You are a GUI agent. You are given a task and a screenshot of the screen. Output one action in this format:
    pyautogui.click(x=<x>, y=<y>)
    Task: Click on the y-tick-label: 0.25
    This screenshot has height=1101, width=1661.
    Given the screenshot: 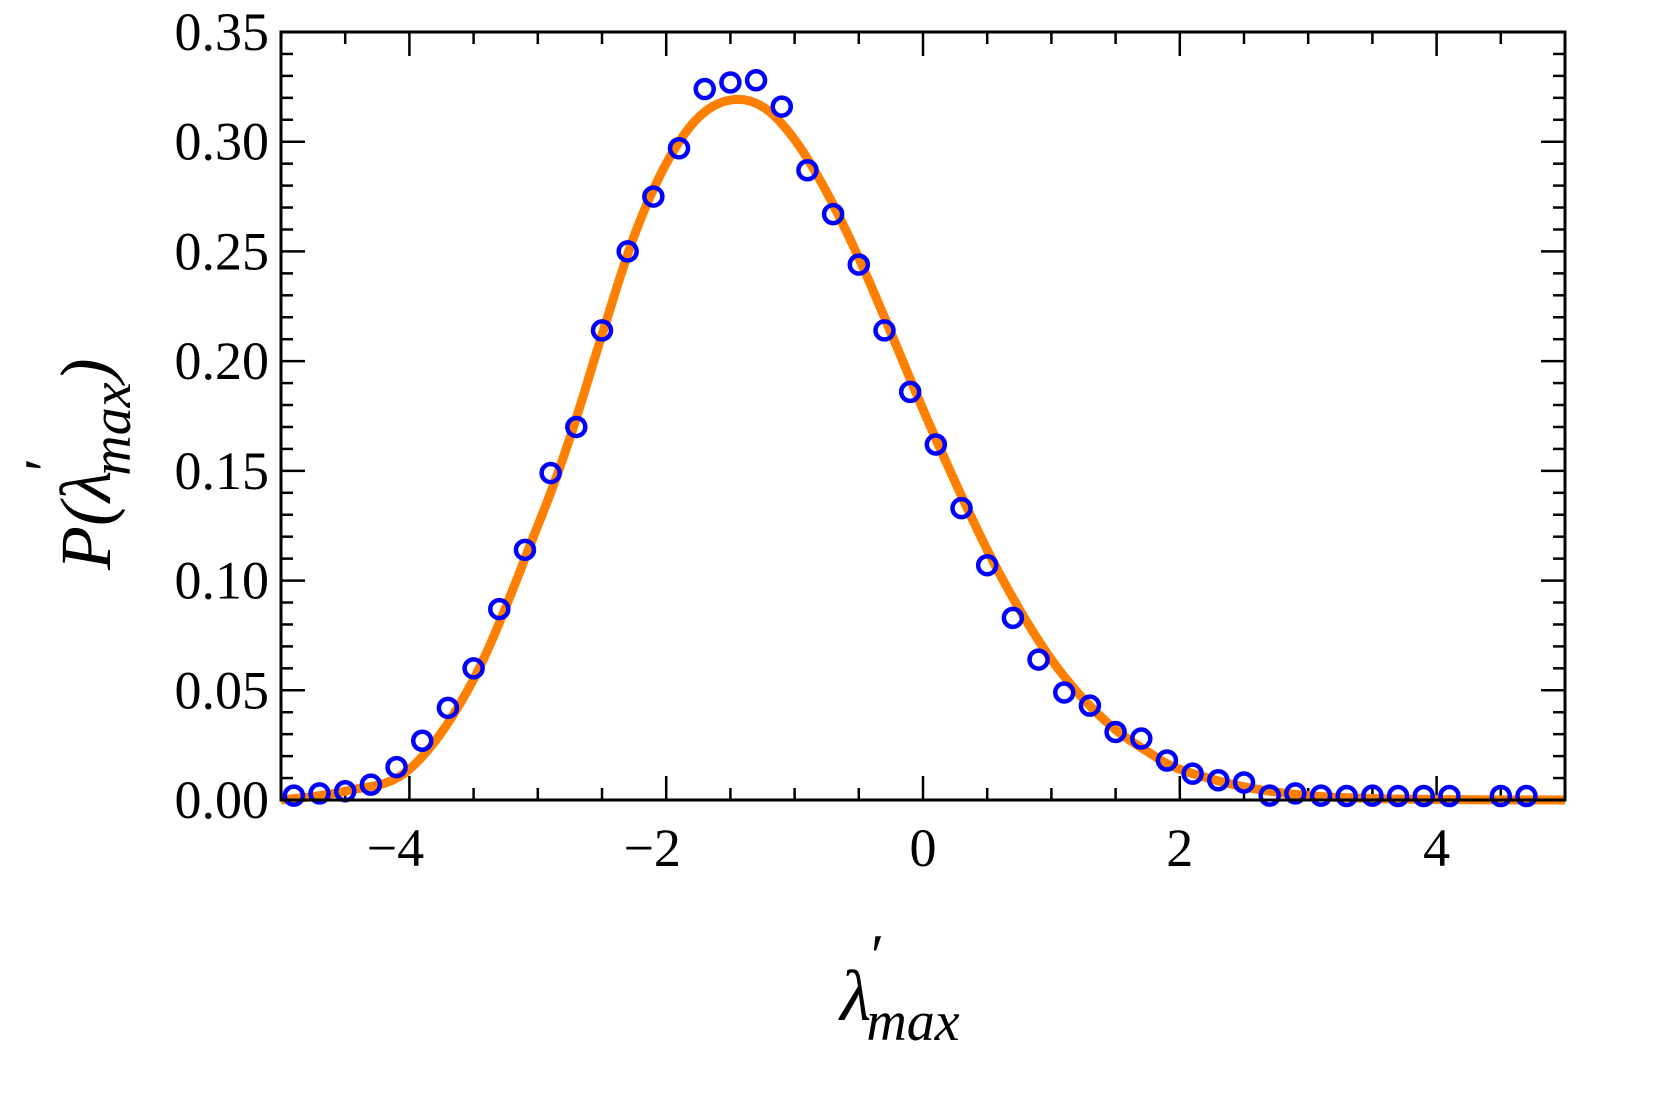 What is the action you would take?
    pyautogui.click(x=222, y=251)
    